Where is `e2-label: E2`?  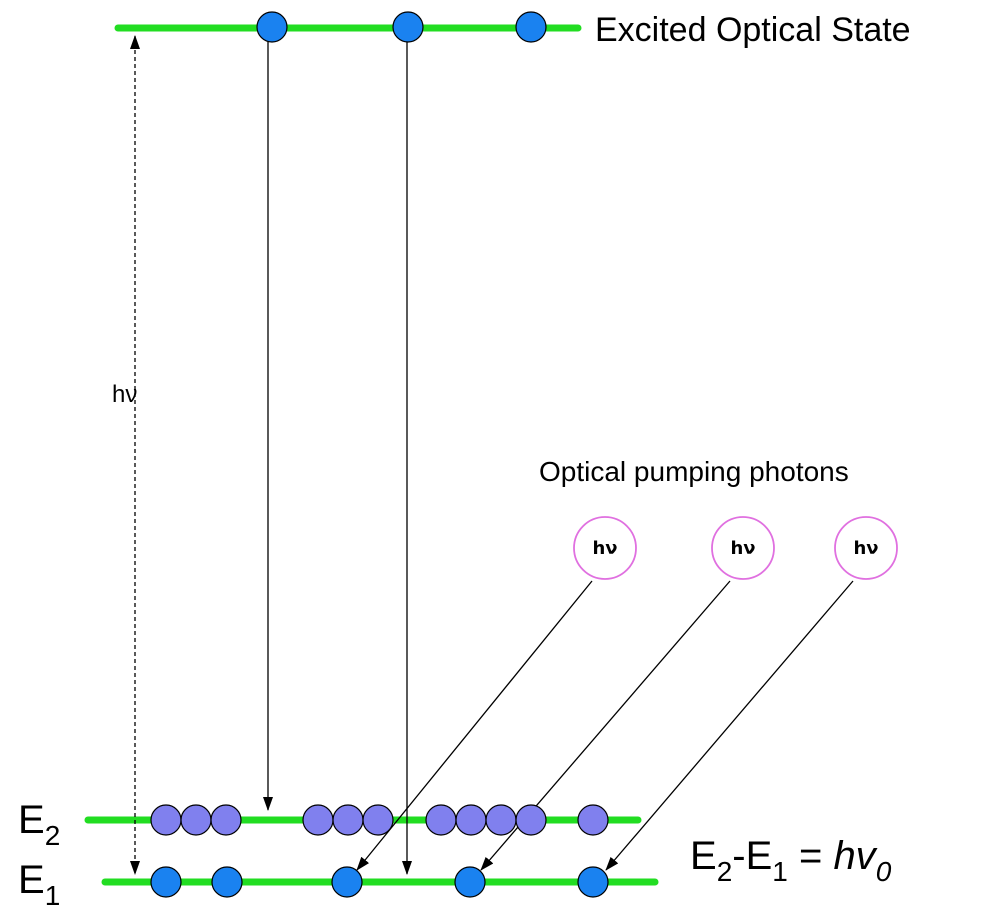 e2-label: E2 is located at coordinates (39, 824).